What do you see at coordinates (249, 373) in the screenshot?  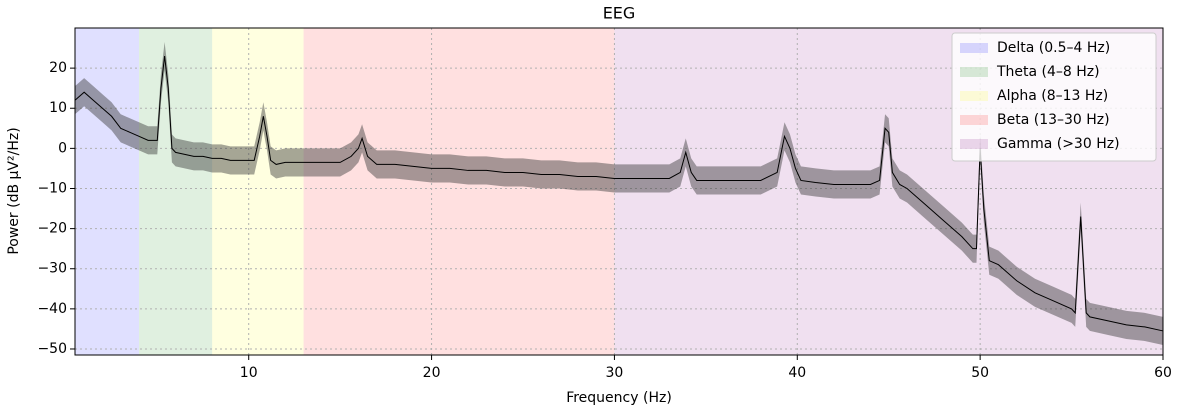 I see `x-tick-label: 10` at bounding box center [249, 373].